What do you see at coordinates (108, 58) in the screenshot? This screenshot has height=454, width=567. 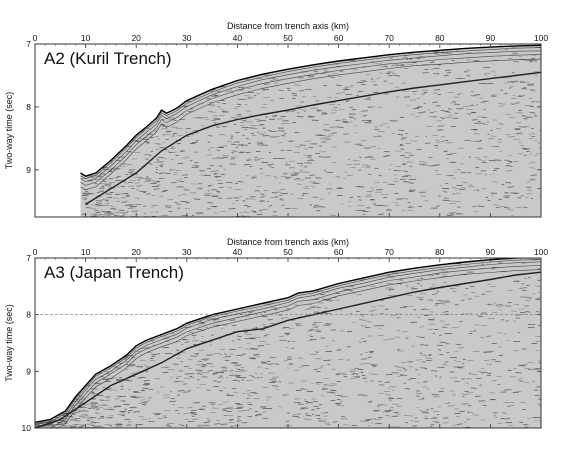 I see `panel-label: A2 (Kuril Trench)` at bounding box center [108, 58].